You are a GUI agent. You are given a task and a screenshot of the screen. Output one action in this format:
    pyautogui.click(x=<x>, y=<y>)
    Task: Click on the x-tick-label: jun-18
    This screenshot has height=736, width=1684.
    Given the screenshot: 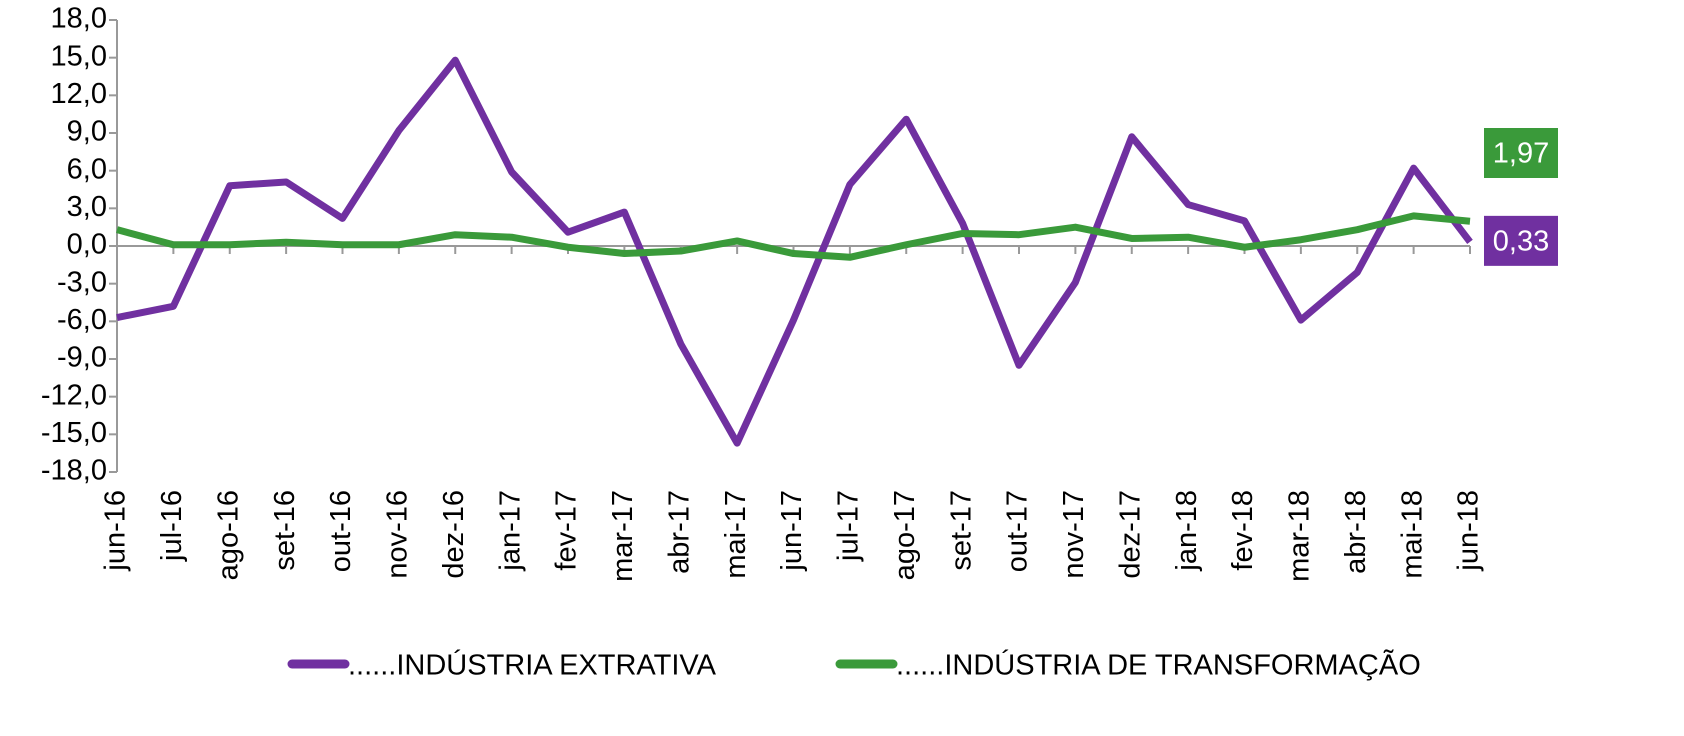 What is the action you would take?
    pyautogui.click(x=1469, y=531)
    